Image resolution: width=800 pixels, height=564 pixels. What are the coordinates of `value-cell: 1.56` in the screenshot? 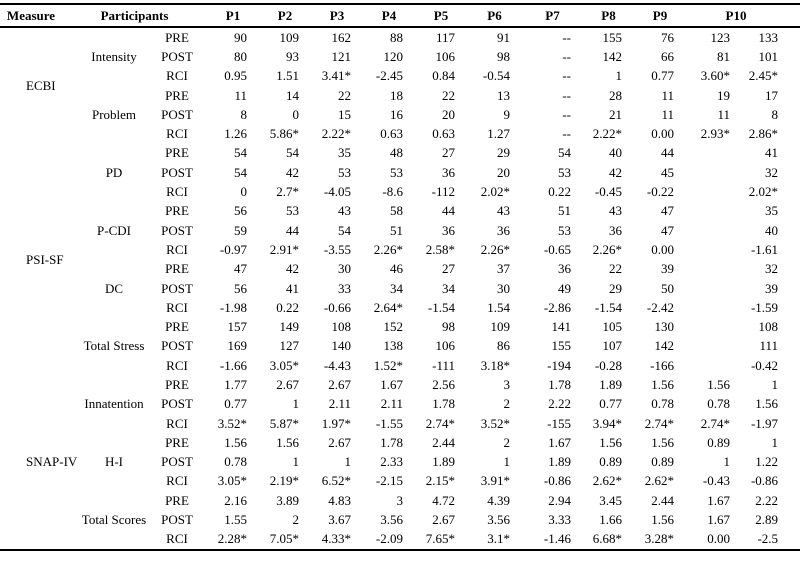 It's located at (663, 384).